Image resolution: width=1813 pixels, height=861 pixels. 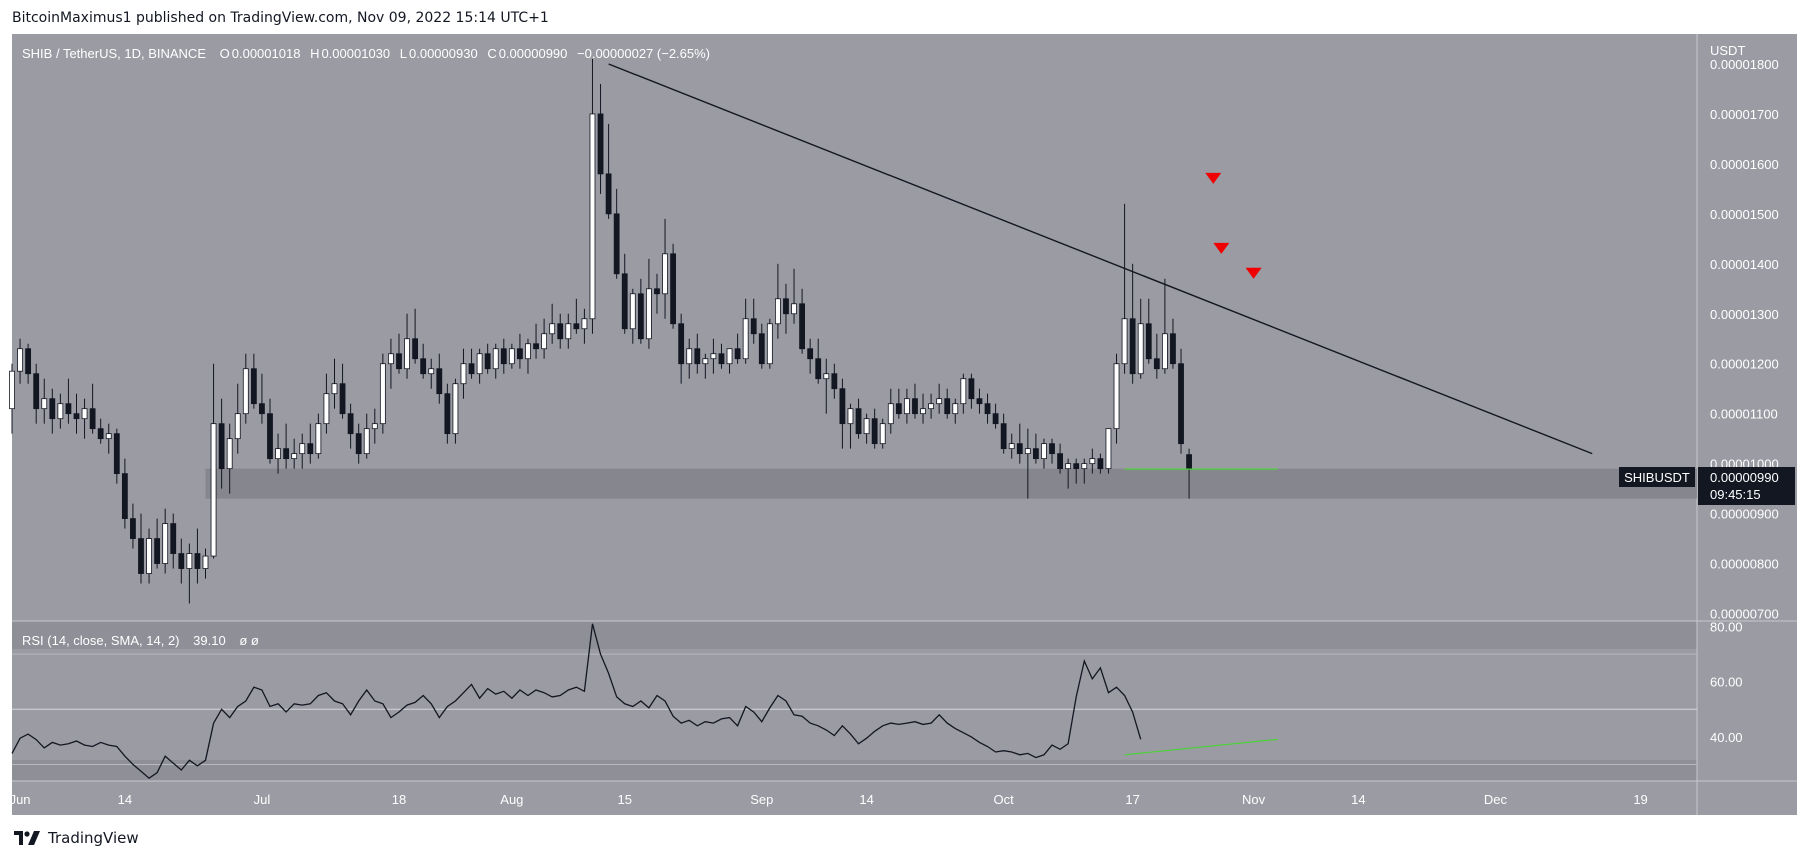 I want to click on price-tick-label: 0.00001200, so click(x=1744, y=364).